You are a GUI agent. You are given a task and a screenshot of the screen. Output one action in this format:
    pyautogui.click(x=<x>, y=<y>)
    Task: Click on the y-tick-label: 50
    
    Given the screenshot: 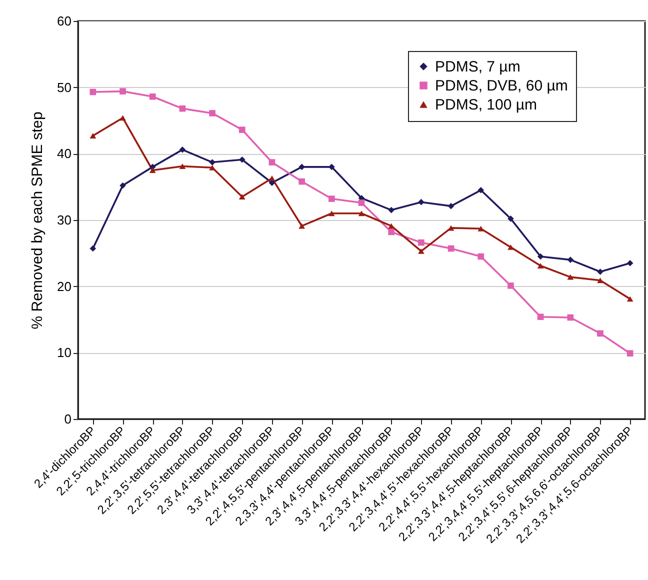 What is the action you would take?
    pyautogui.click(x=64, y=87)
    